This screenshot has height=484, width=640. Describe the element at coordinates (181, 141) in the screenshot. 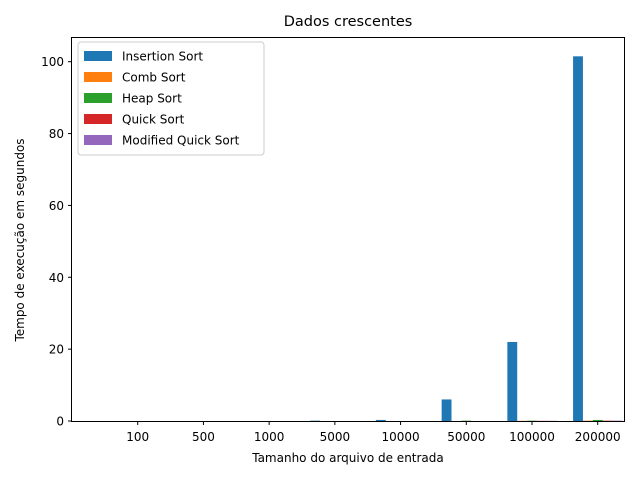

I see `legend-entry-label: Modified Quick Sort` at that location.